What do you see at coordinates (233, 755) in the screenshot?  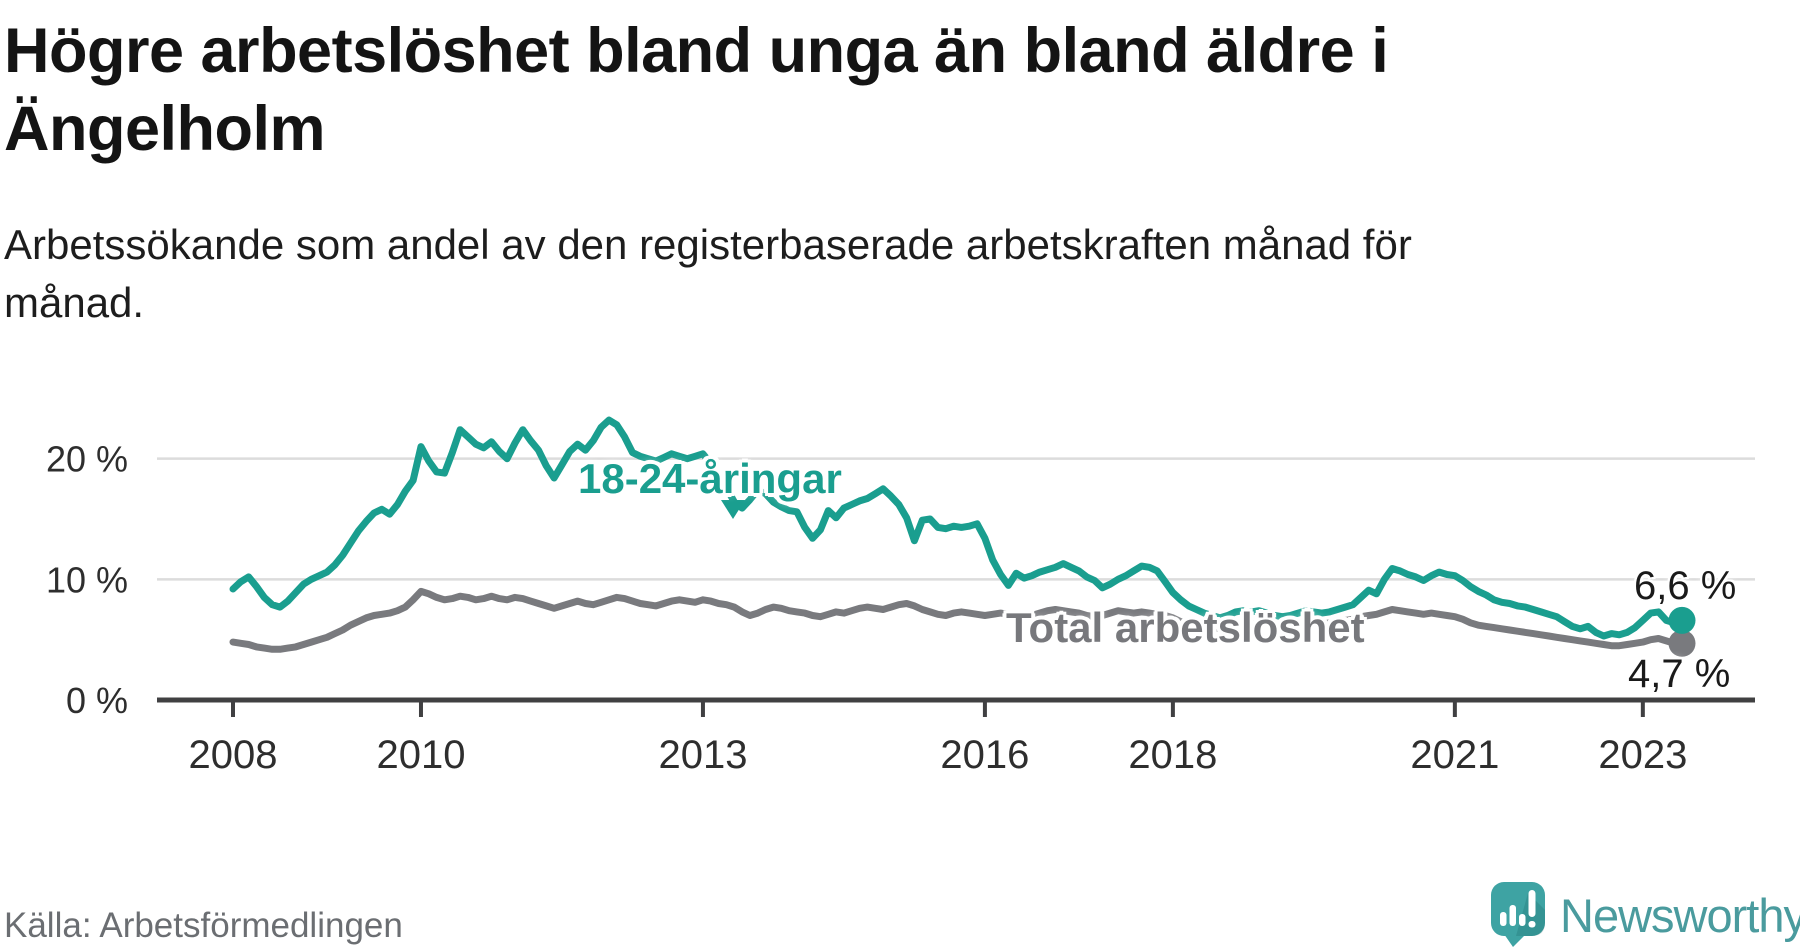 I see `x-tick-label-2008: 2008` at bounding box center [233, 755].